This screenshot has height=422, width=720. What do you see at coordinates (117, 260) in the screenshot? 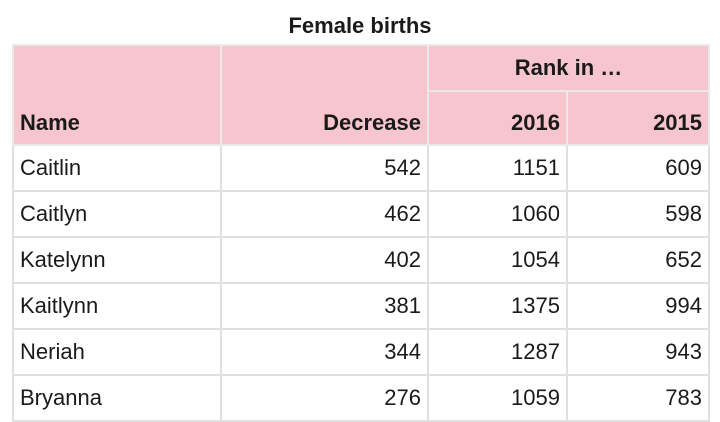
I see `cell-name: Katelynn` at bounding box center [117, 260].